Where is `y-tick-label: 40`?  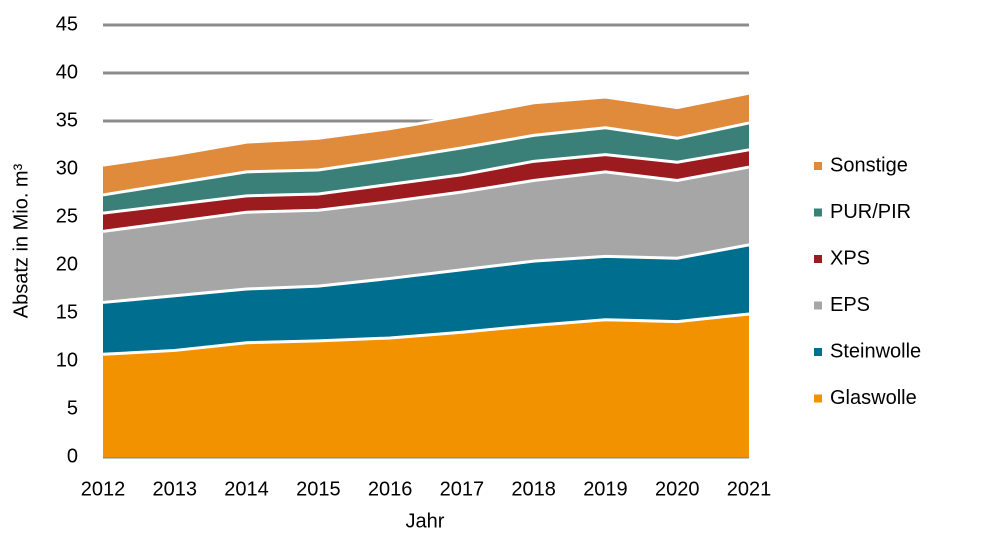
y-tick-label: 40 is located at coordinates (67, 72).